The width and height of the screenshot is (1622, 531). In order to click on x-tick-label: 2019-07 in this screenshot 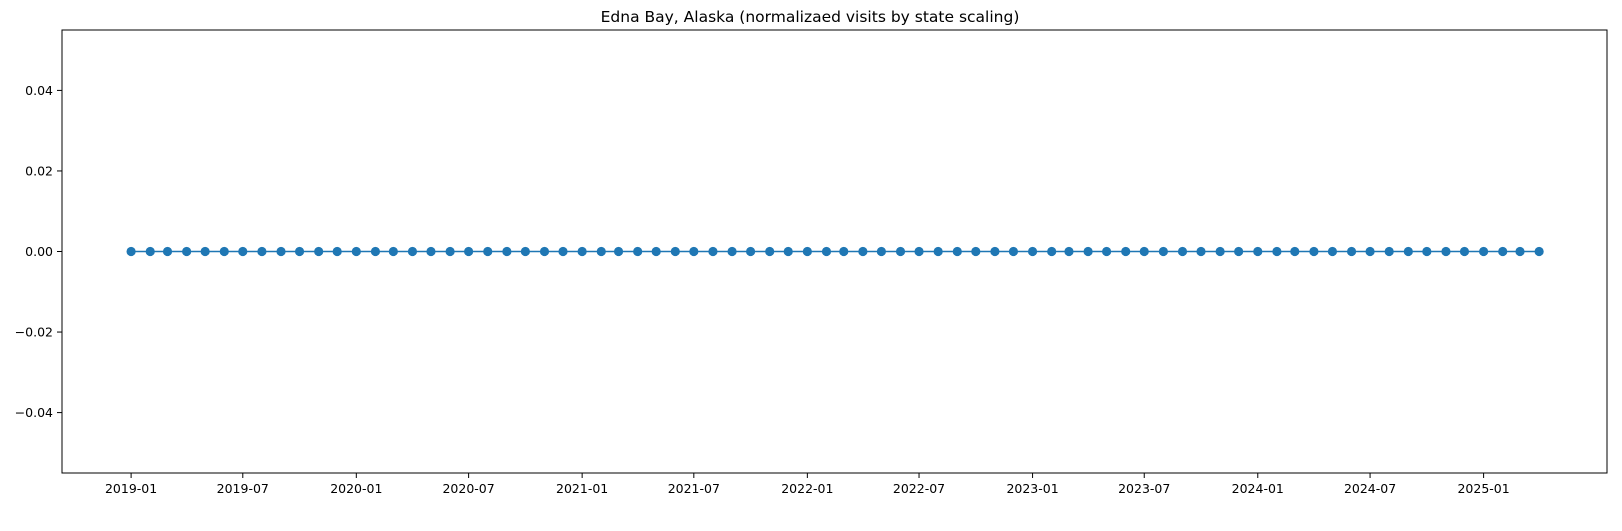, I will do `click(243, 488)`.